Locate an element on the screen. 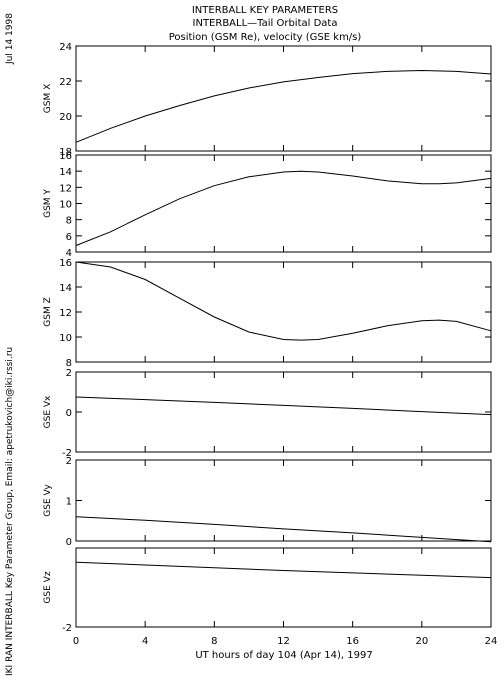 The image size is (504, 684). y-tick-label: 4 is located at coordinates (69, 253).